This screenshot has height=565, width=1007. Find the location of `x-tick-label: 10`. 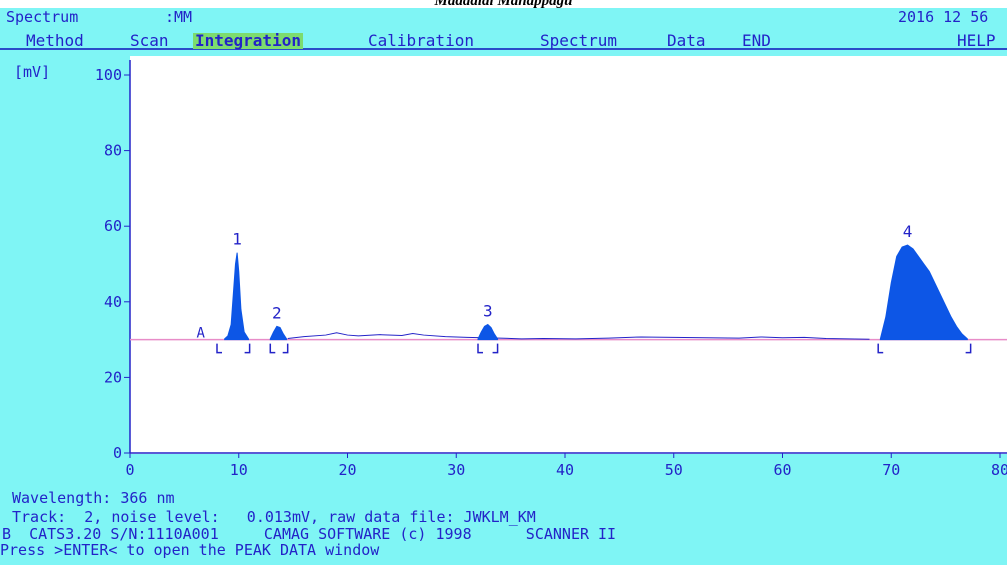

x-tick-label: 10 is located at coordinates (239, 468).